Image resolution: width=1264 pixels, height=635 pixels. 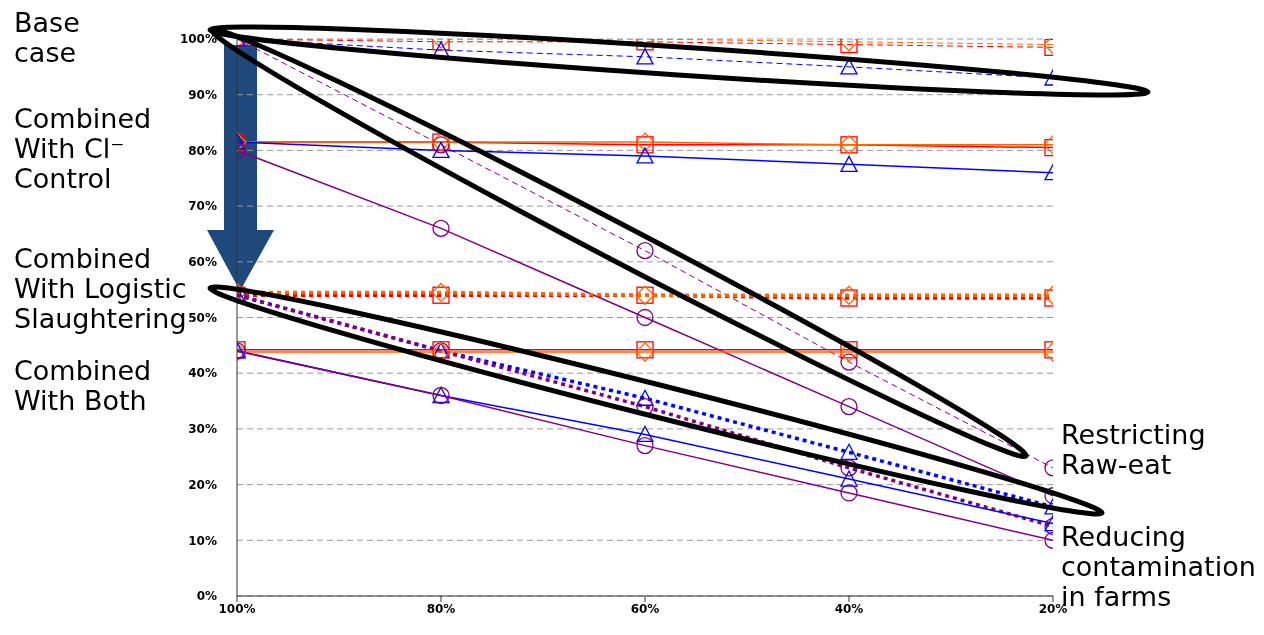 I want to click on y-tick-label: 60%, so click(x=202, y=262).